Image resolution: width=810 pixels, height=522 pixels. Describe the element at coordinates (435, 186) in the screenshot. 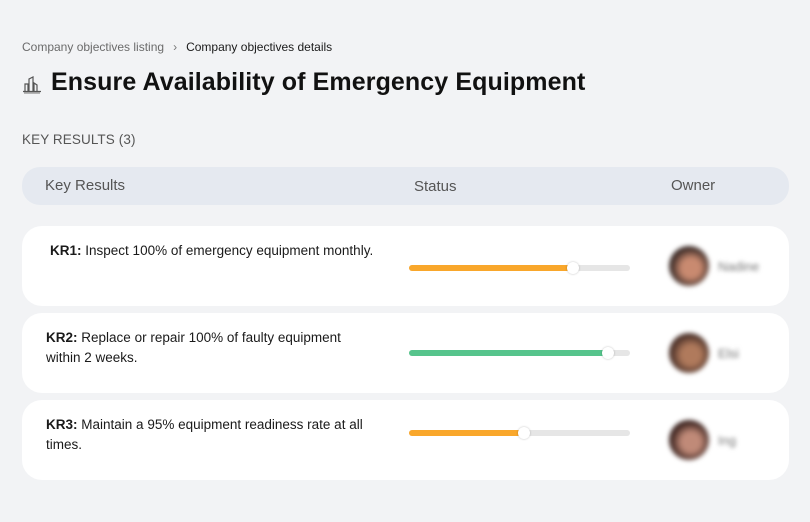

I see `column-header-status: Status` at that location.